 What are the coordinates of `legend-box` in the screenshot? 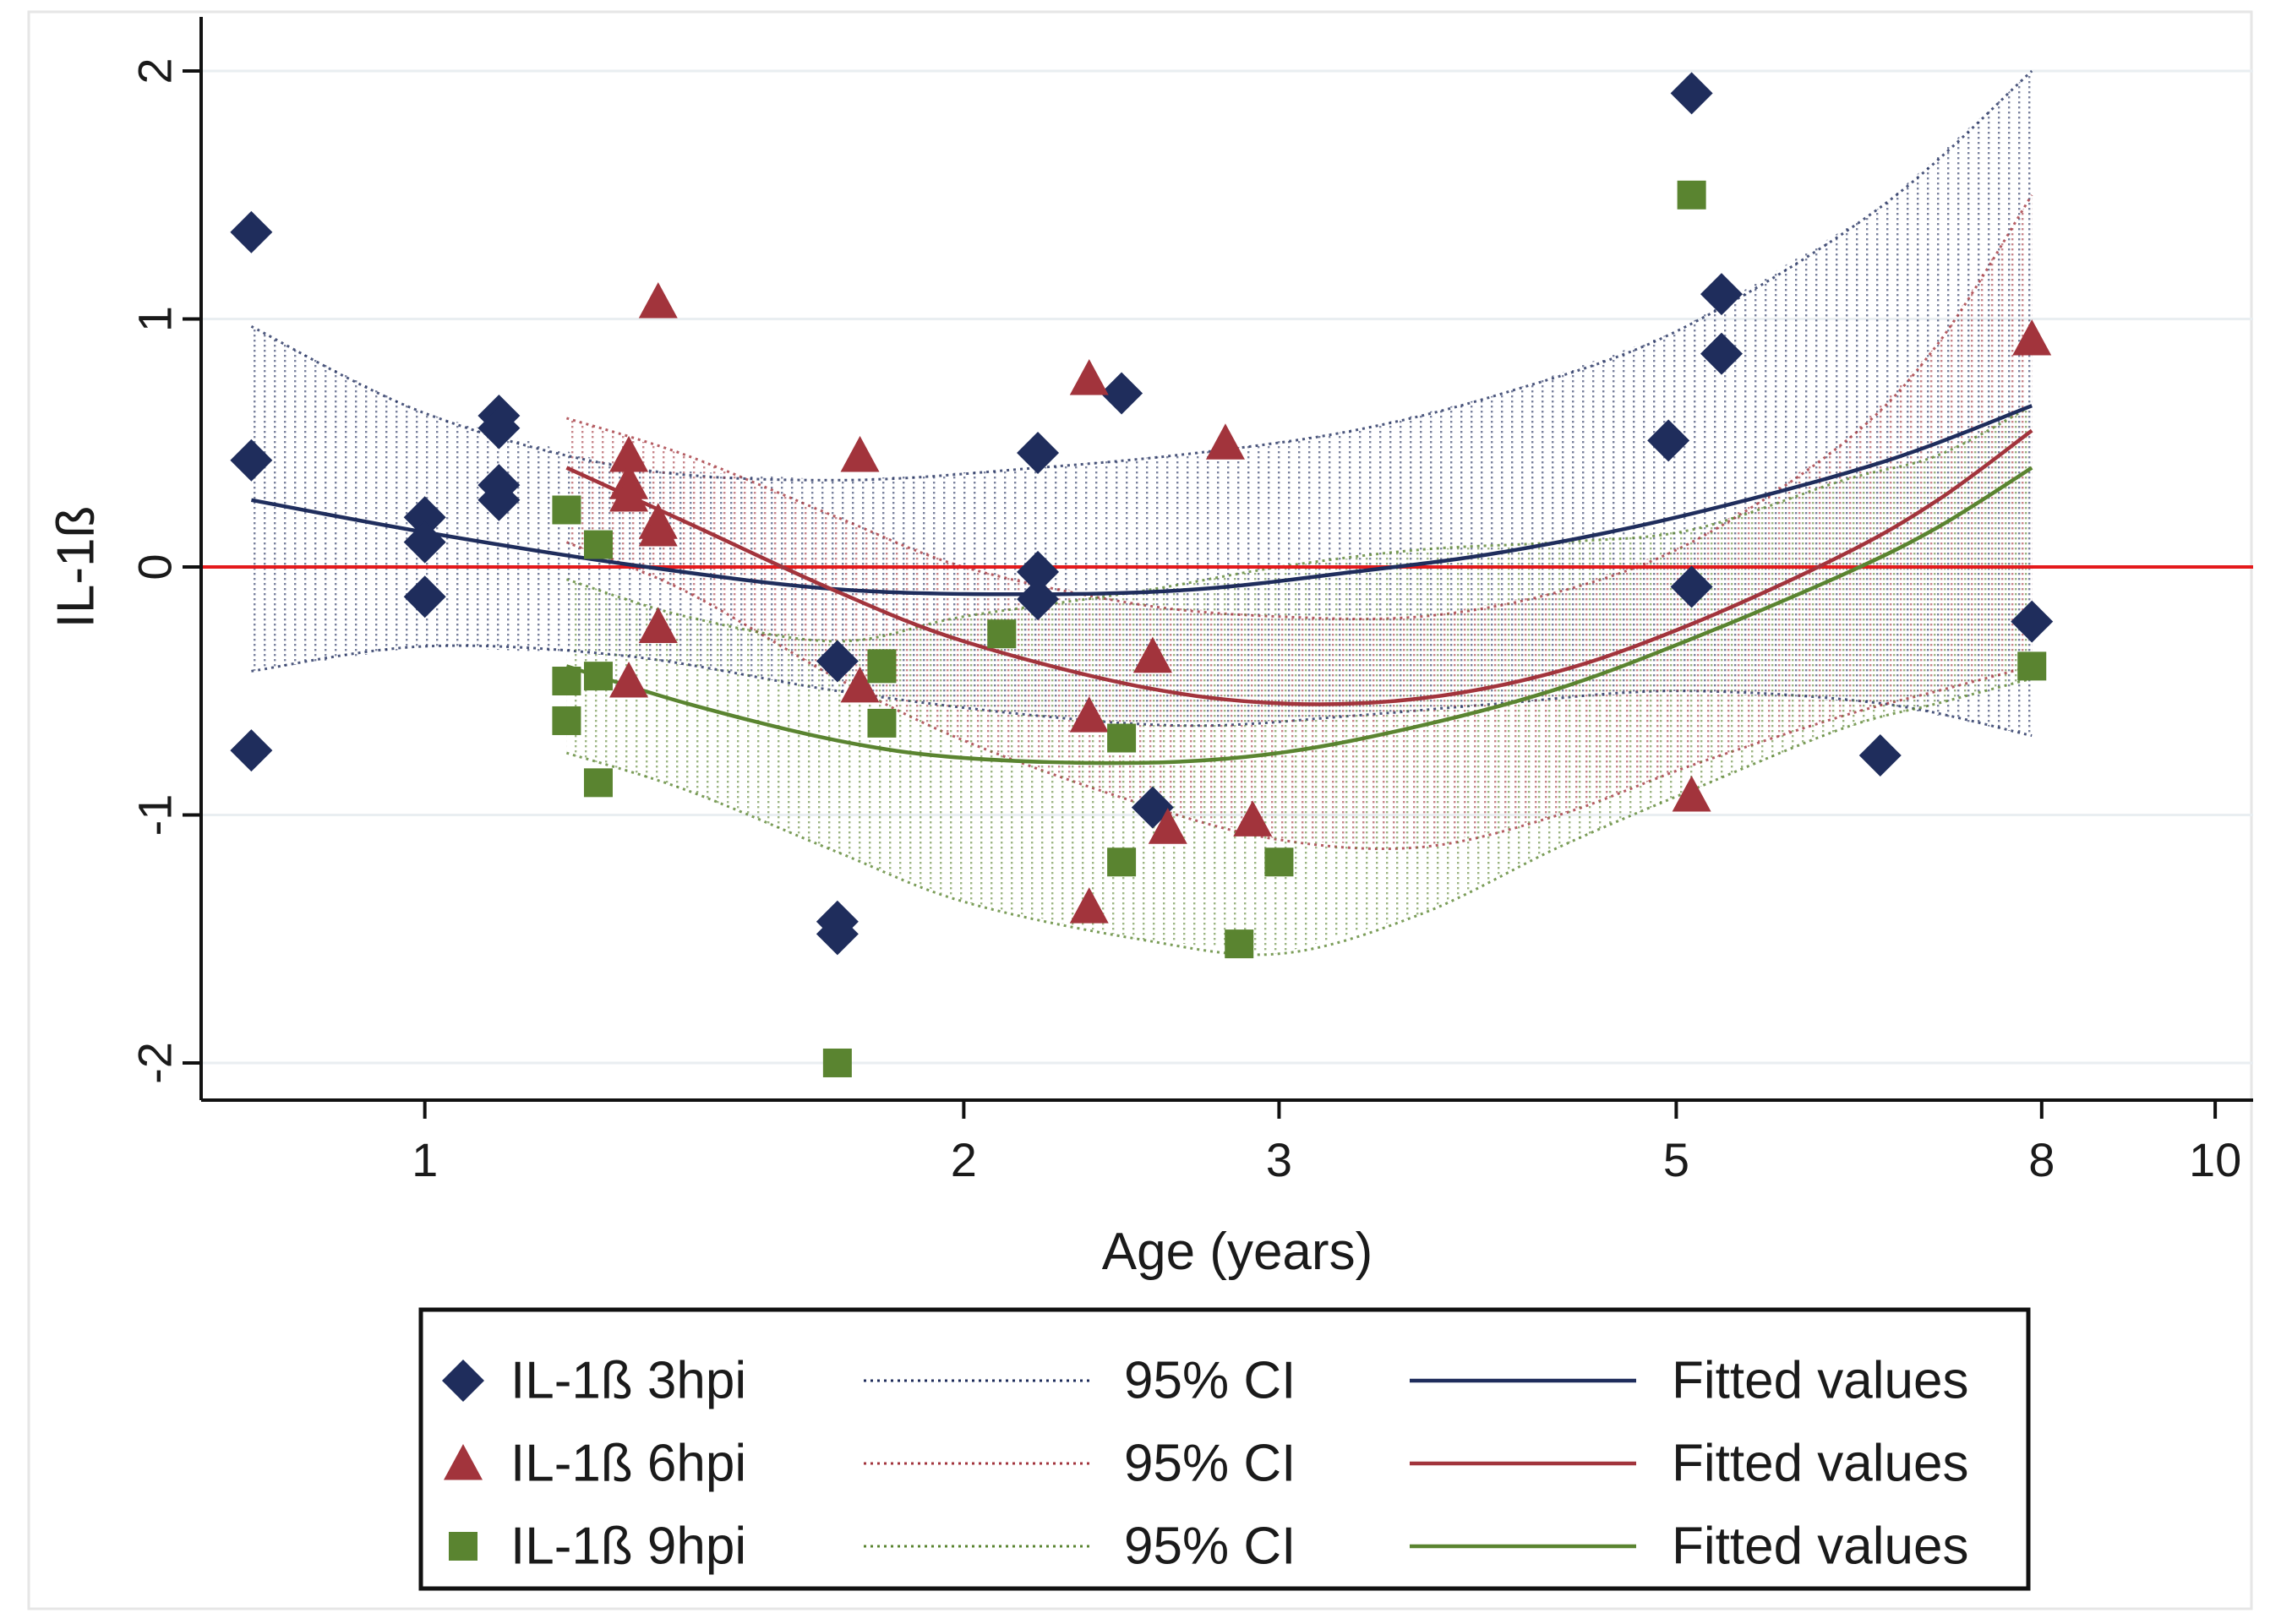 It's located at (1224, 1449).